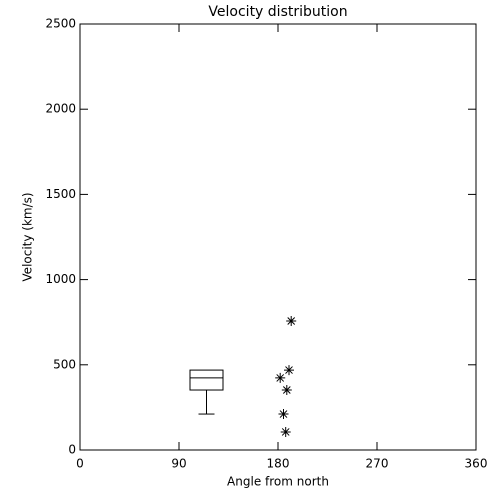  I want to click on y-tick-label: 0, so click(72, 450).